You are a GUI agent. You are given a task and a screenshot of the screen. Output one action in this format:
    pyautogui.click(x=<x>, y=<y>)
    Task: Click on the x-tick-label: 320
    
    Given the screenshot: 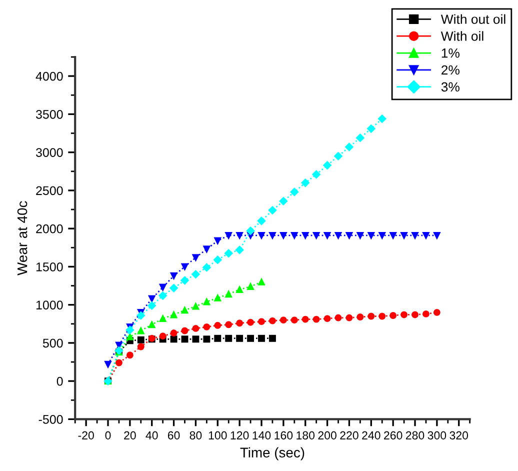 What is the action you would take?
    pyautogui.click(x=459, y=435)
    